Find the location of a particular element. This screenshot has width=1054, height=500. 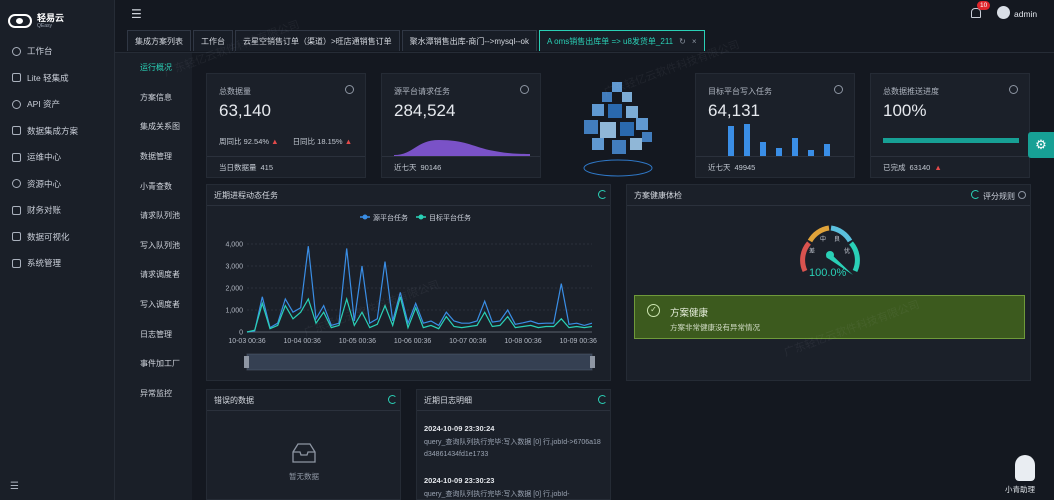

tab-kingdee-order: 云星空销售订单（渠道）>旺店通销售订单 is located at coordinates (317, 40).